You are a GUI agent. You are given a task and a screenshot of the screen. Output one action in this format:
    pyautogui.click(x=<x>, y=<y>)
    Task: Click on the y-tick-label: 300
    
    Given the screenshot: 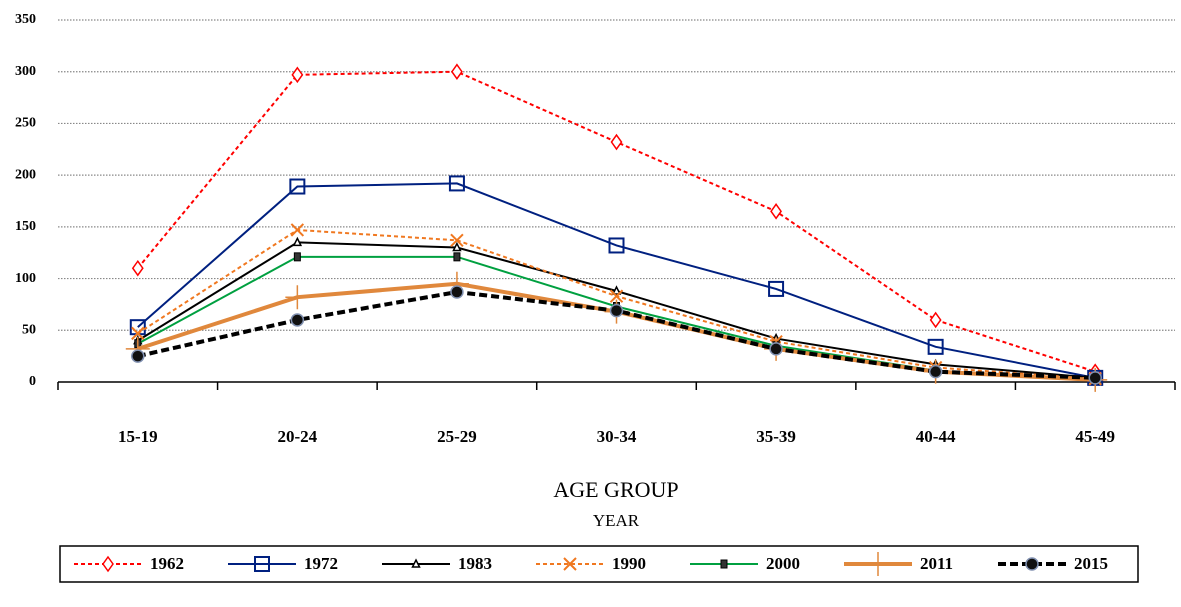 What is the action you would take?
    pyautogui.click(x=25, y=71)
    